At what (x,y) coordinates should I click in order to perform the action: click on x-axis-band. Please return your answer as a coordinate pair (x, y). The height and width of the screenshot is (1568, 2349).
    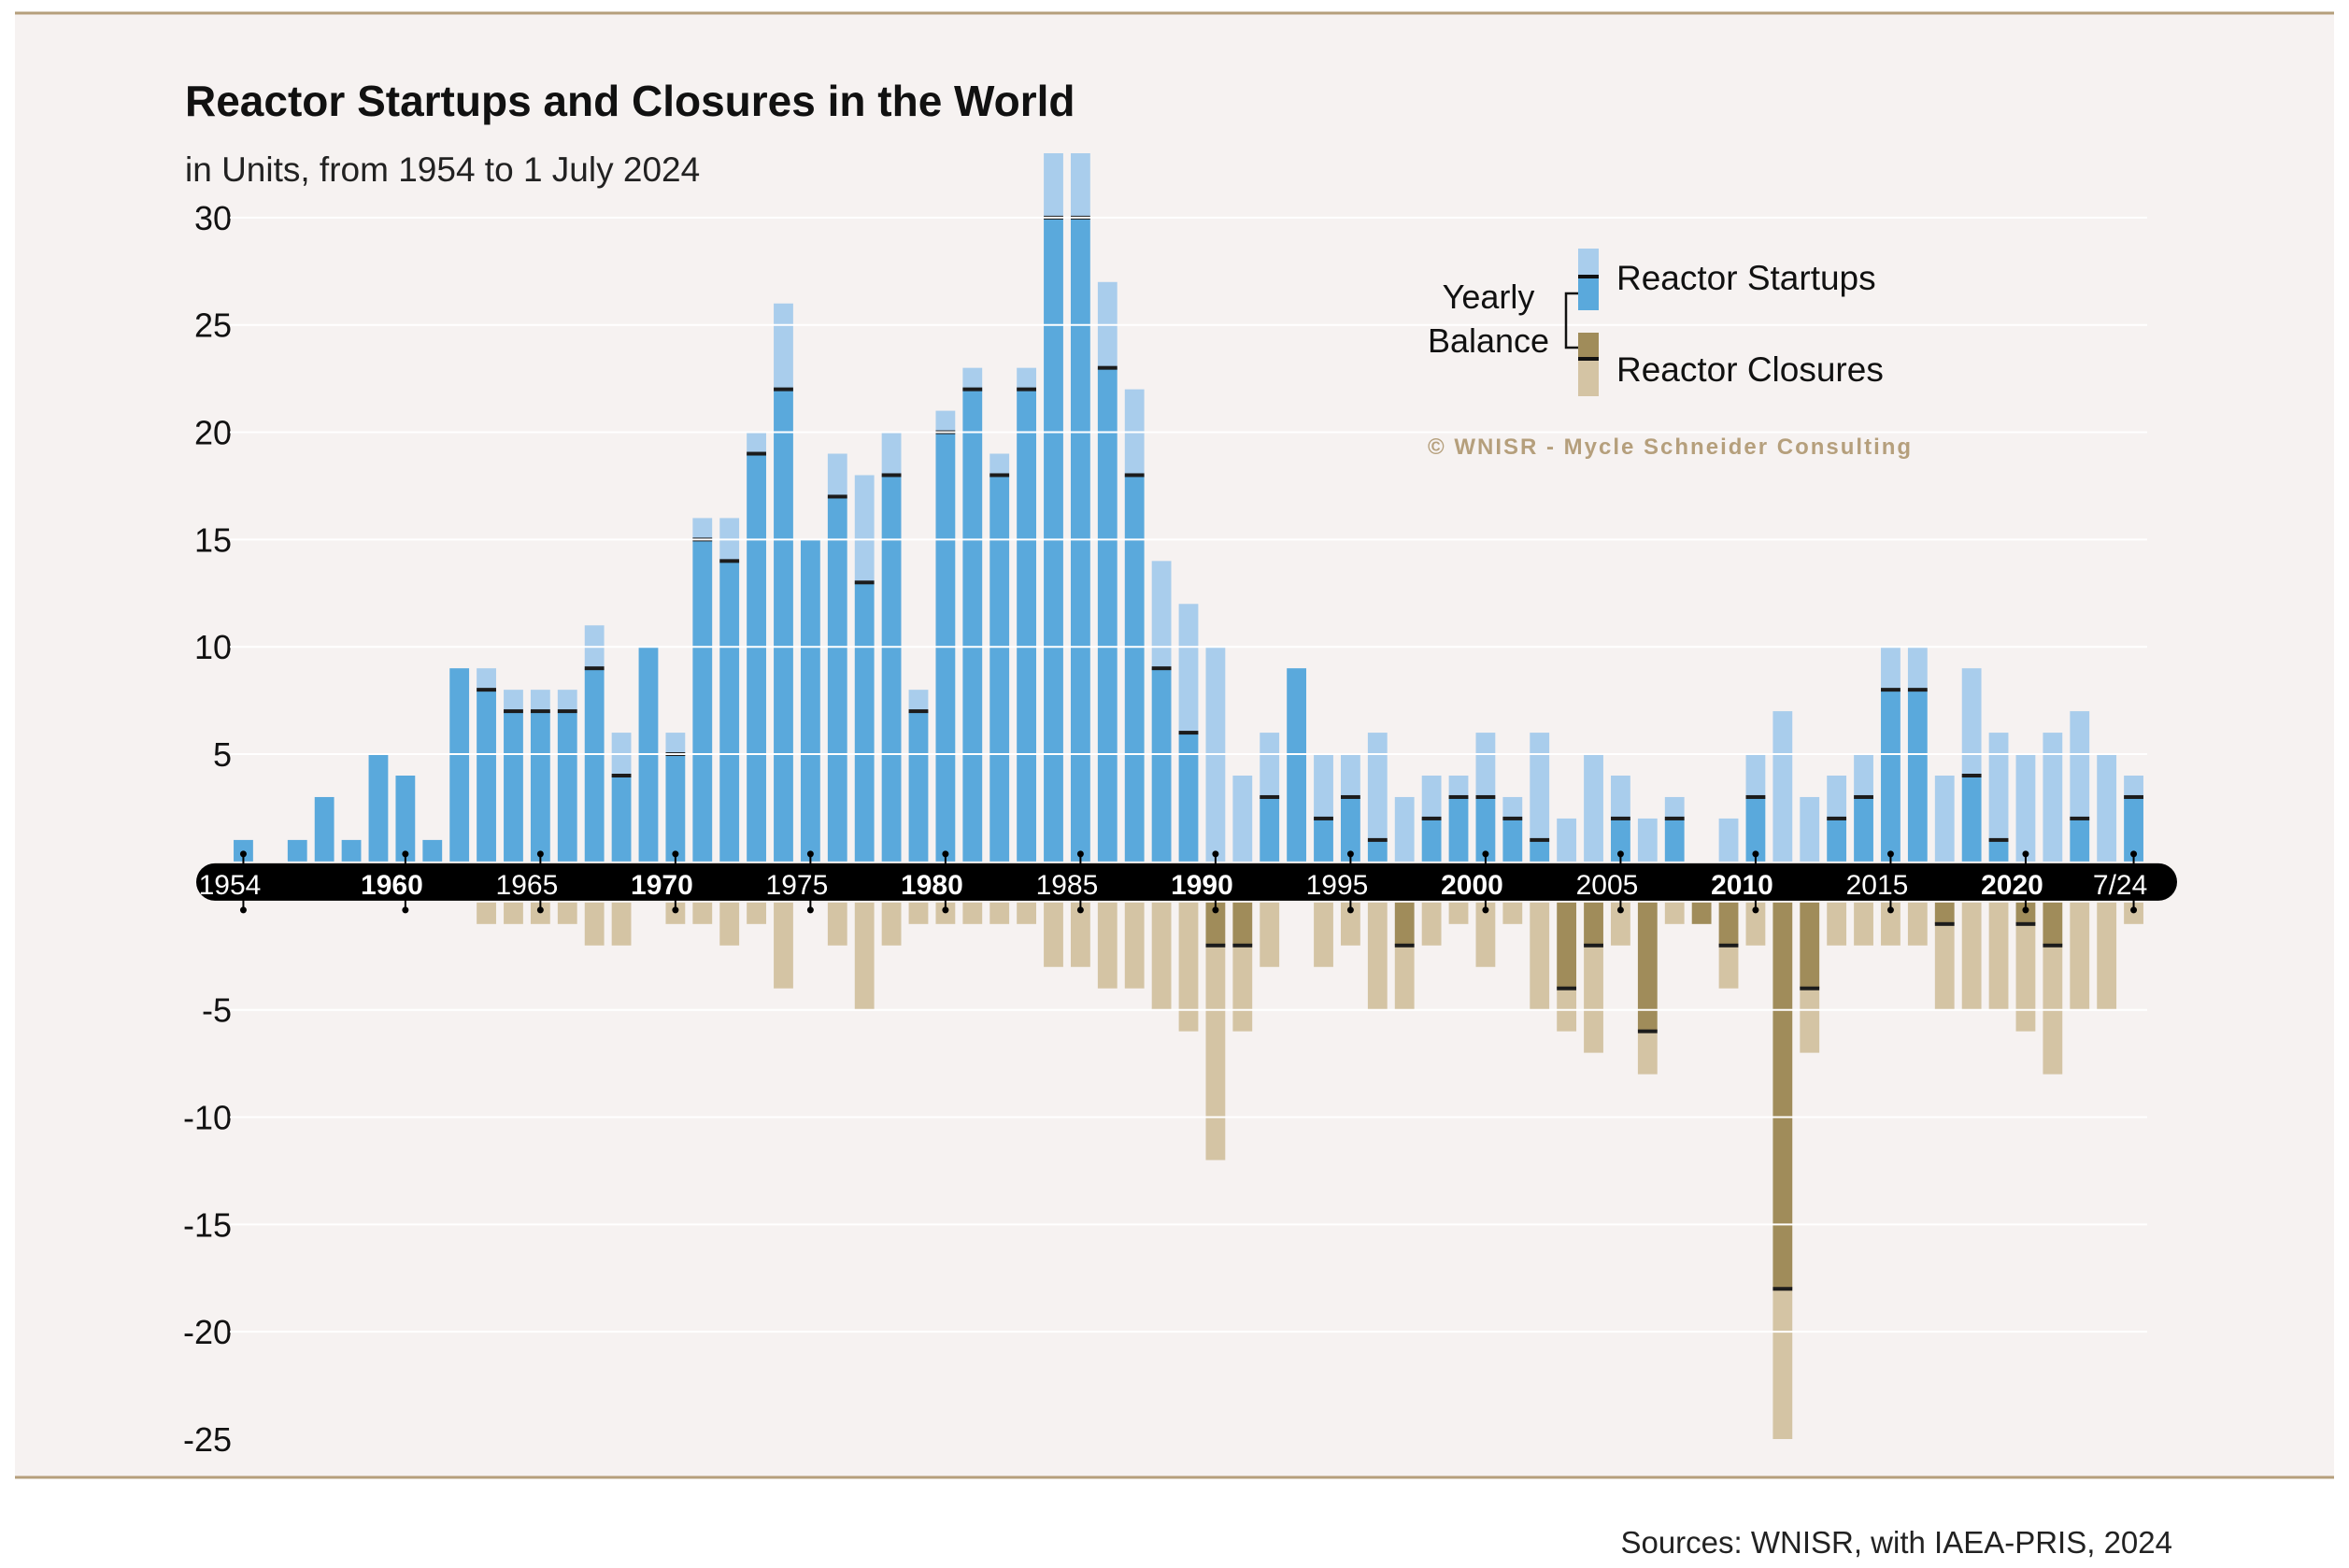
    Looking at the image, I should click on (1187, 882).